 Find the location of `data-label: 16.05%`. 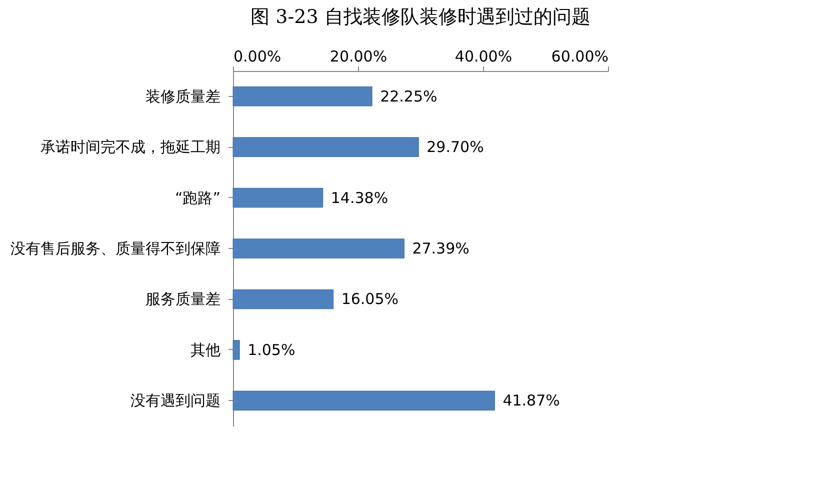

data-label: 16.05% is located at coordinates (370, 299).